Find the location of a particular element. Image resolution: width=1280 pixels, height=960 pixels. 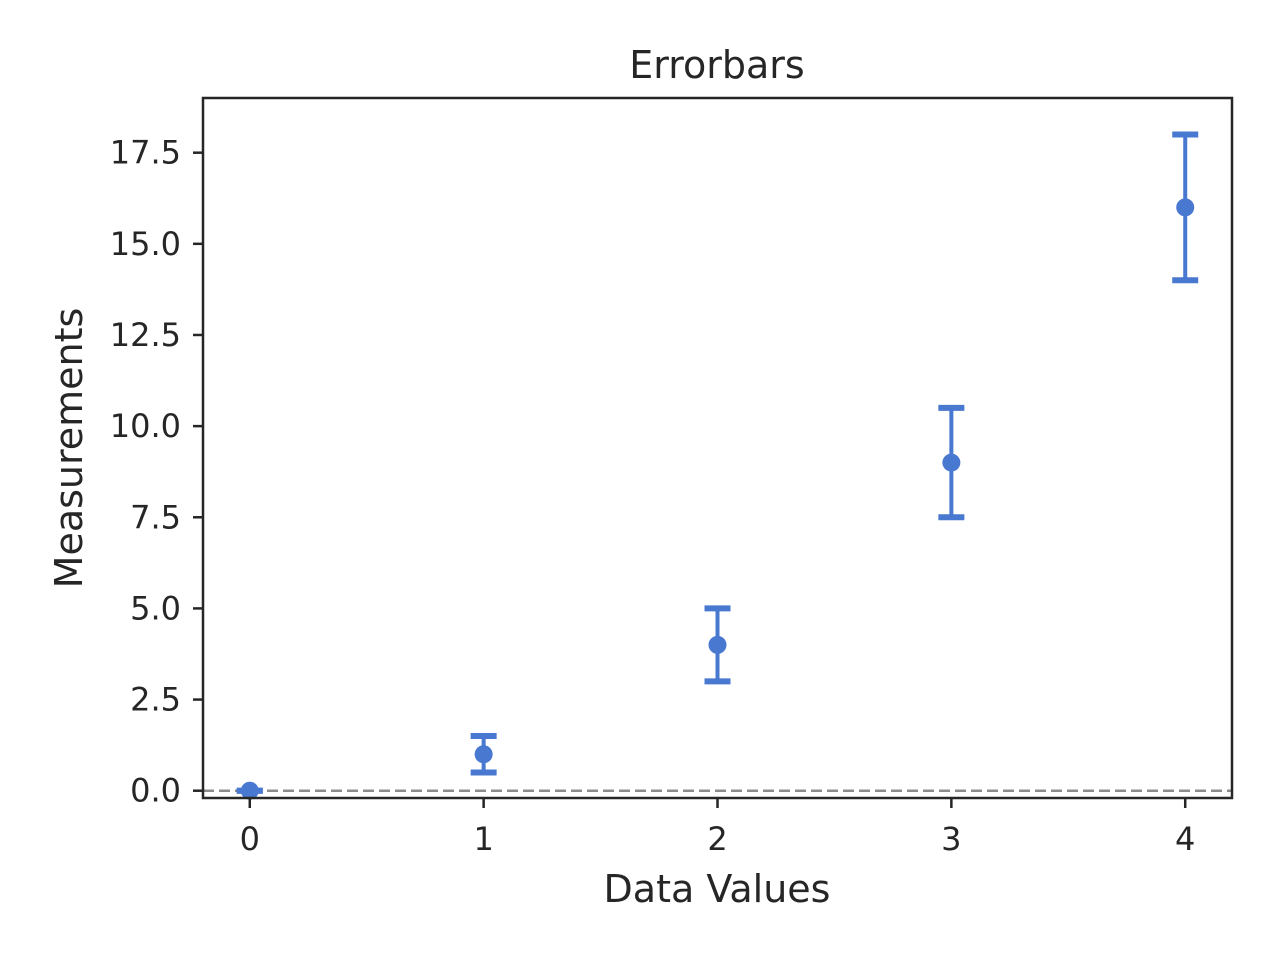

y-tick-label: 17.5 is located at coordinates (145, 153).